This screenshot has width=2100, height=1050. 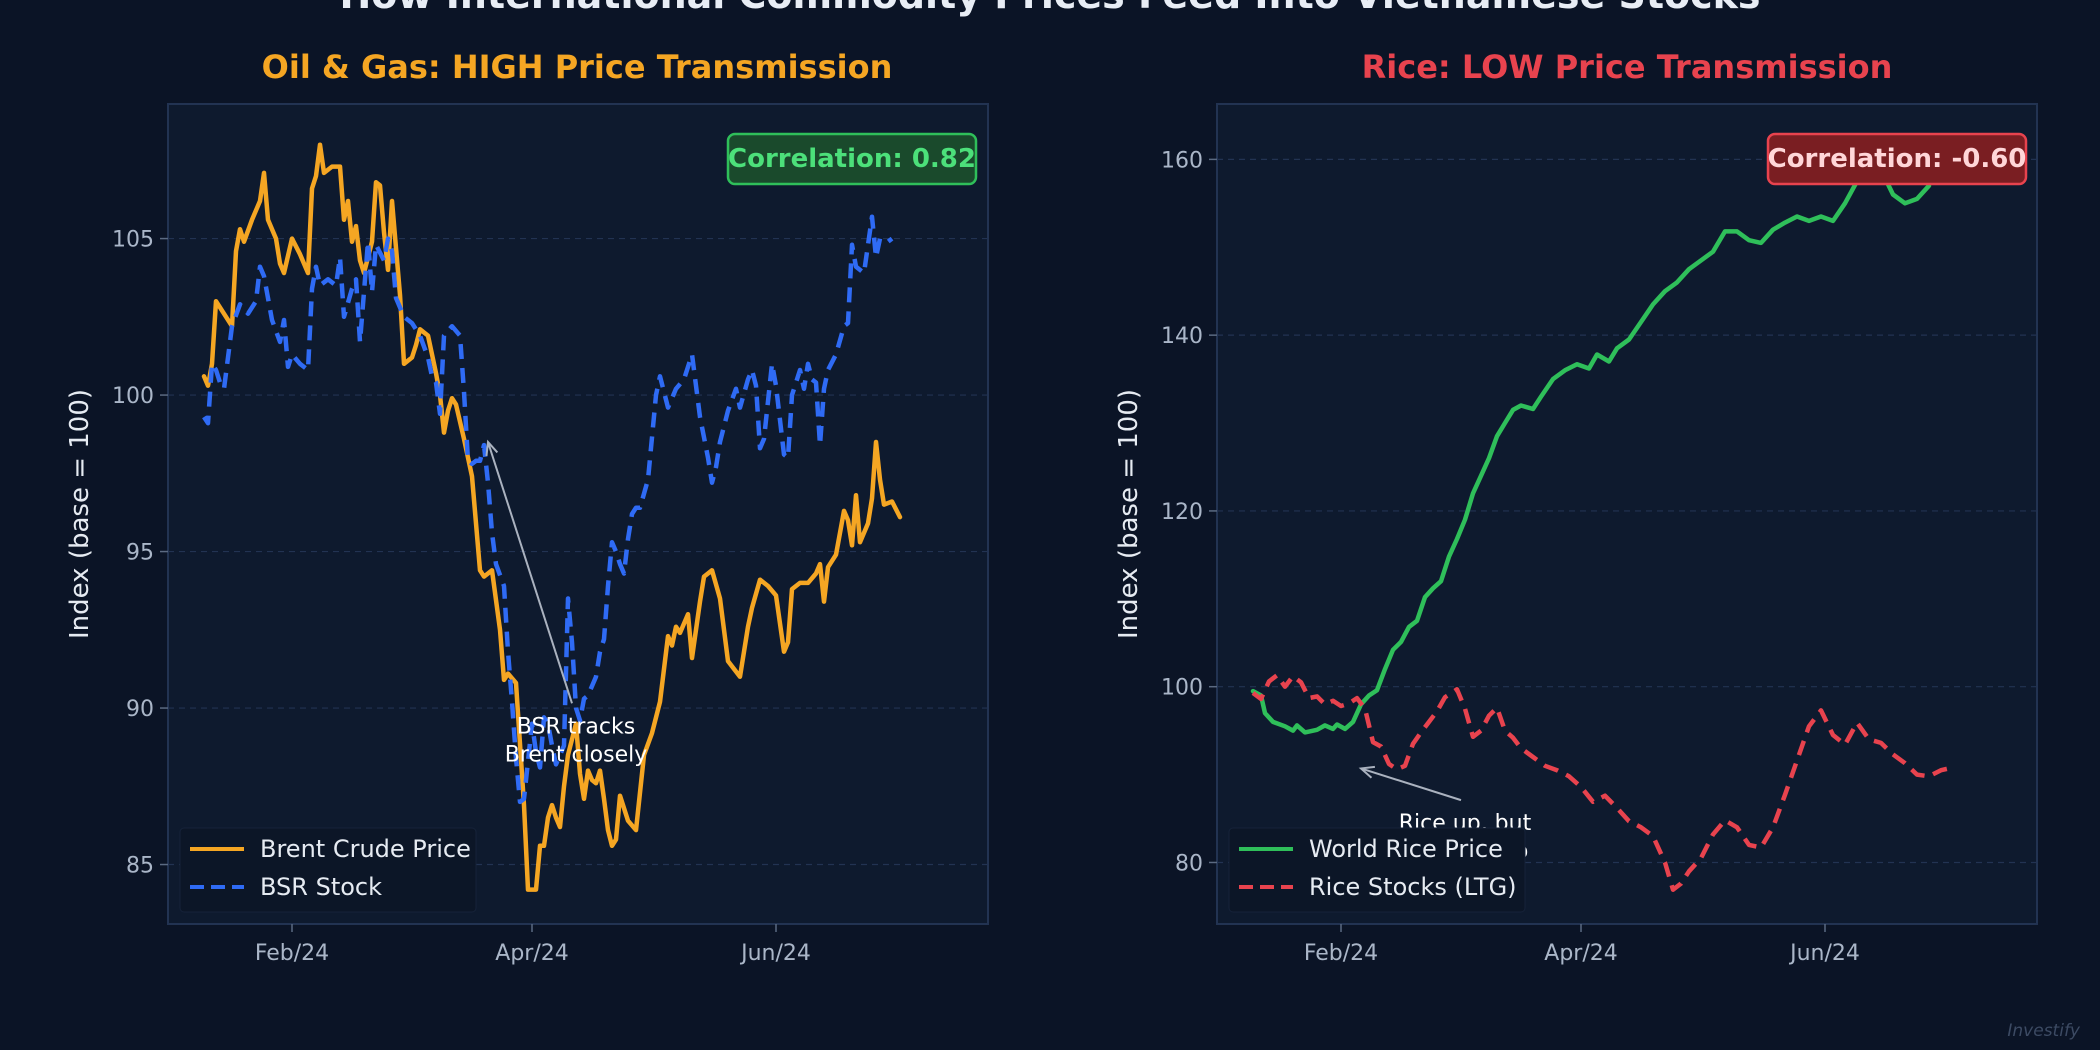 I want to click on y-tick-label-120: 120, so click(x=1182, y=512).